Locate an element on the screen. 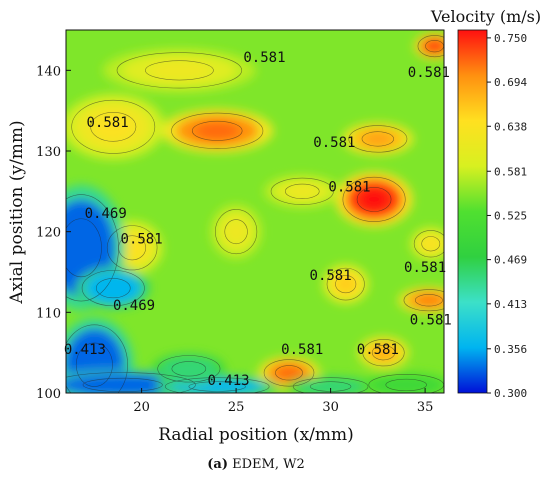  colorbar-tick-label: 0.638 is located at coordinates (510, 126).